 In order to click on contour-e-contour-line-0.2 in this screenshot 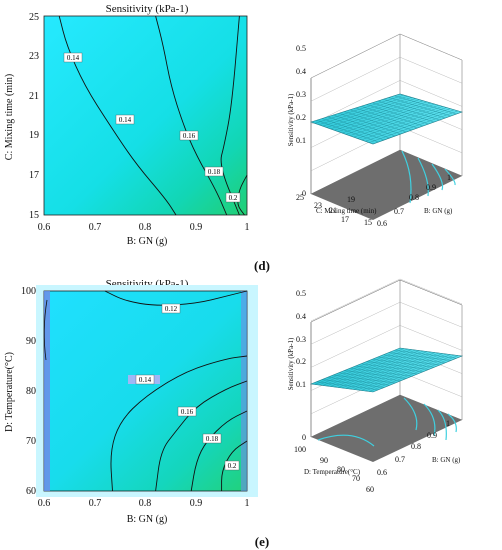, I will do `click(234, 465)`.